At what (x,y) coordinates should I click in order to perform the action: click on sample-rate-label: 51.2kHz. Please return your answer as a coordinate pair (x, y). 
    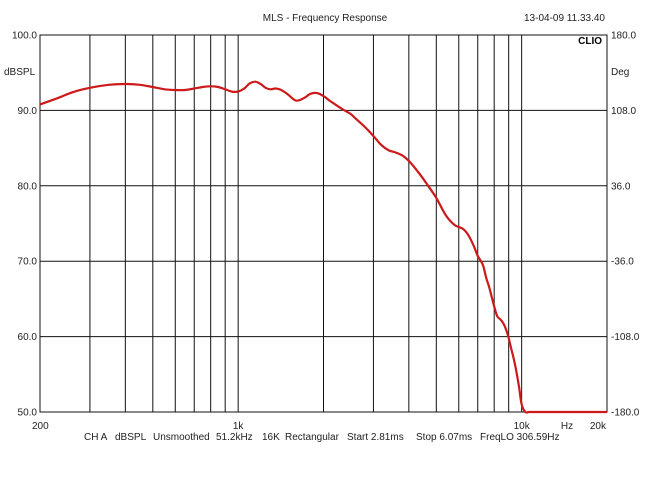
    Looking at the image, I should click on (234, 437).